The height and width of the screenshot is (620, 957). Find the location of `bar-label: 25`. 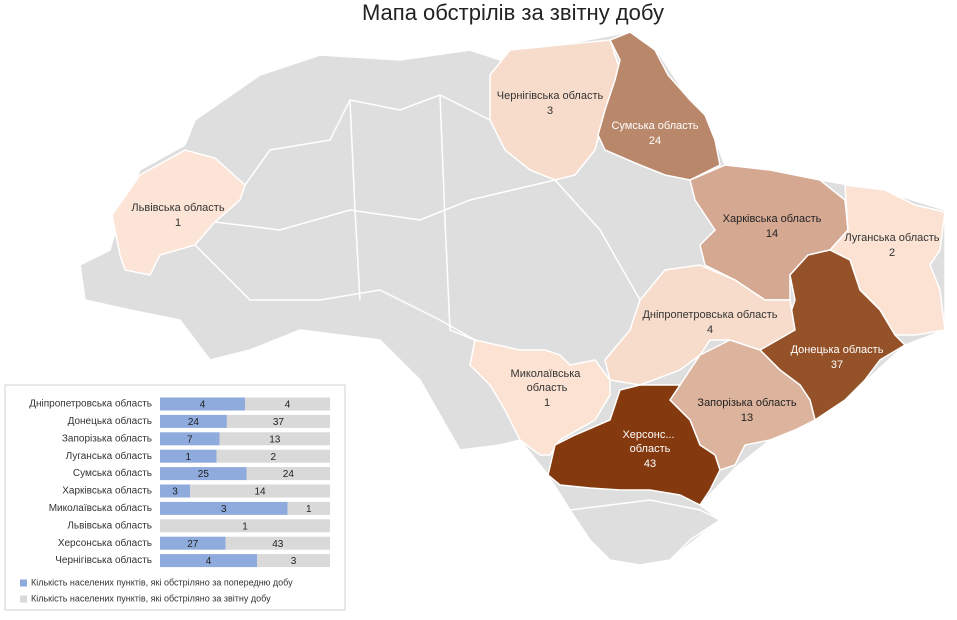

bar-label: 25 is located at coordinates (204, 474).